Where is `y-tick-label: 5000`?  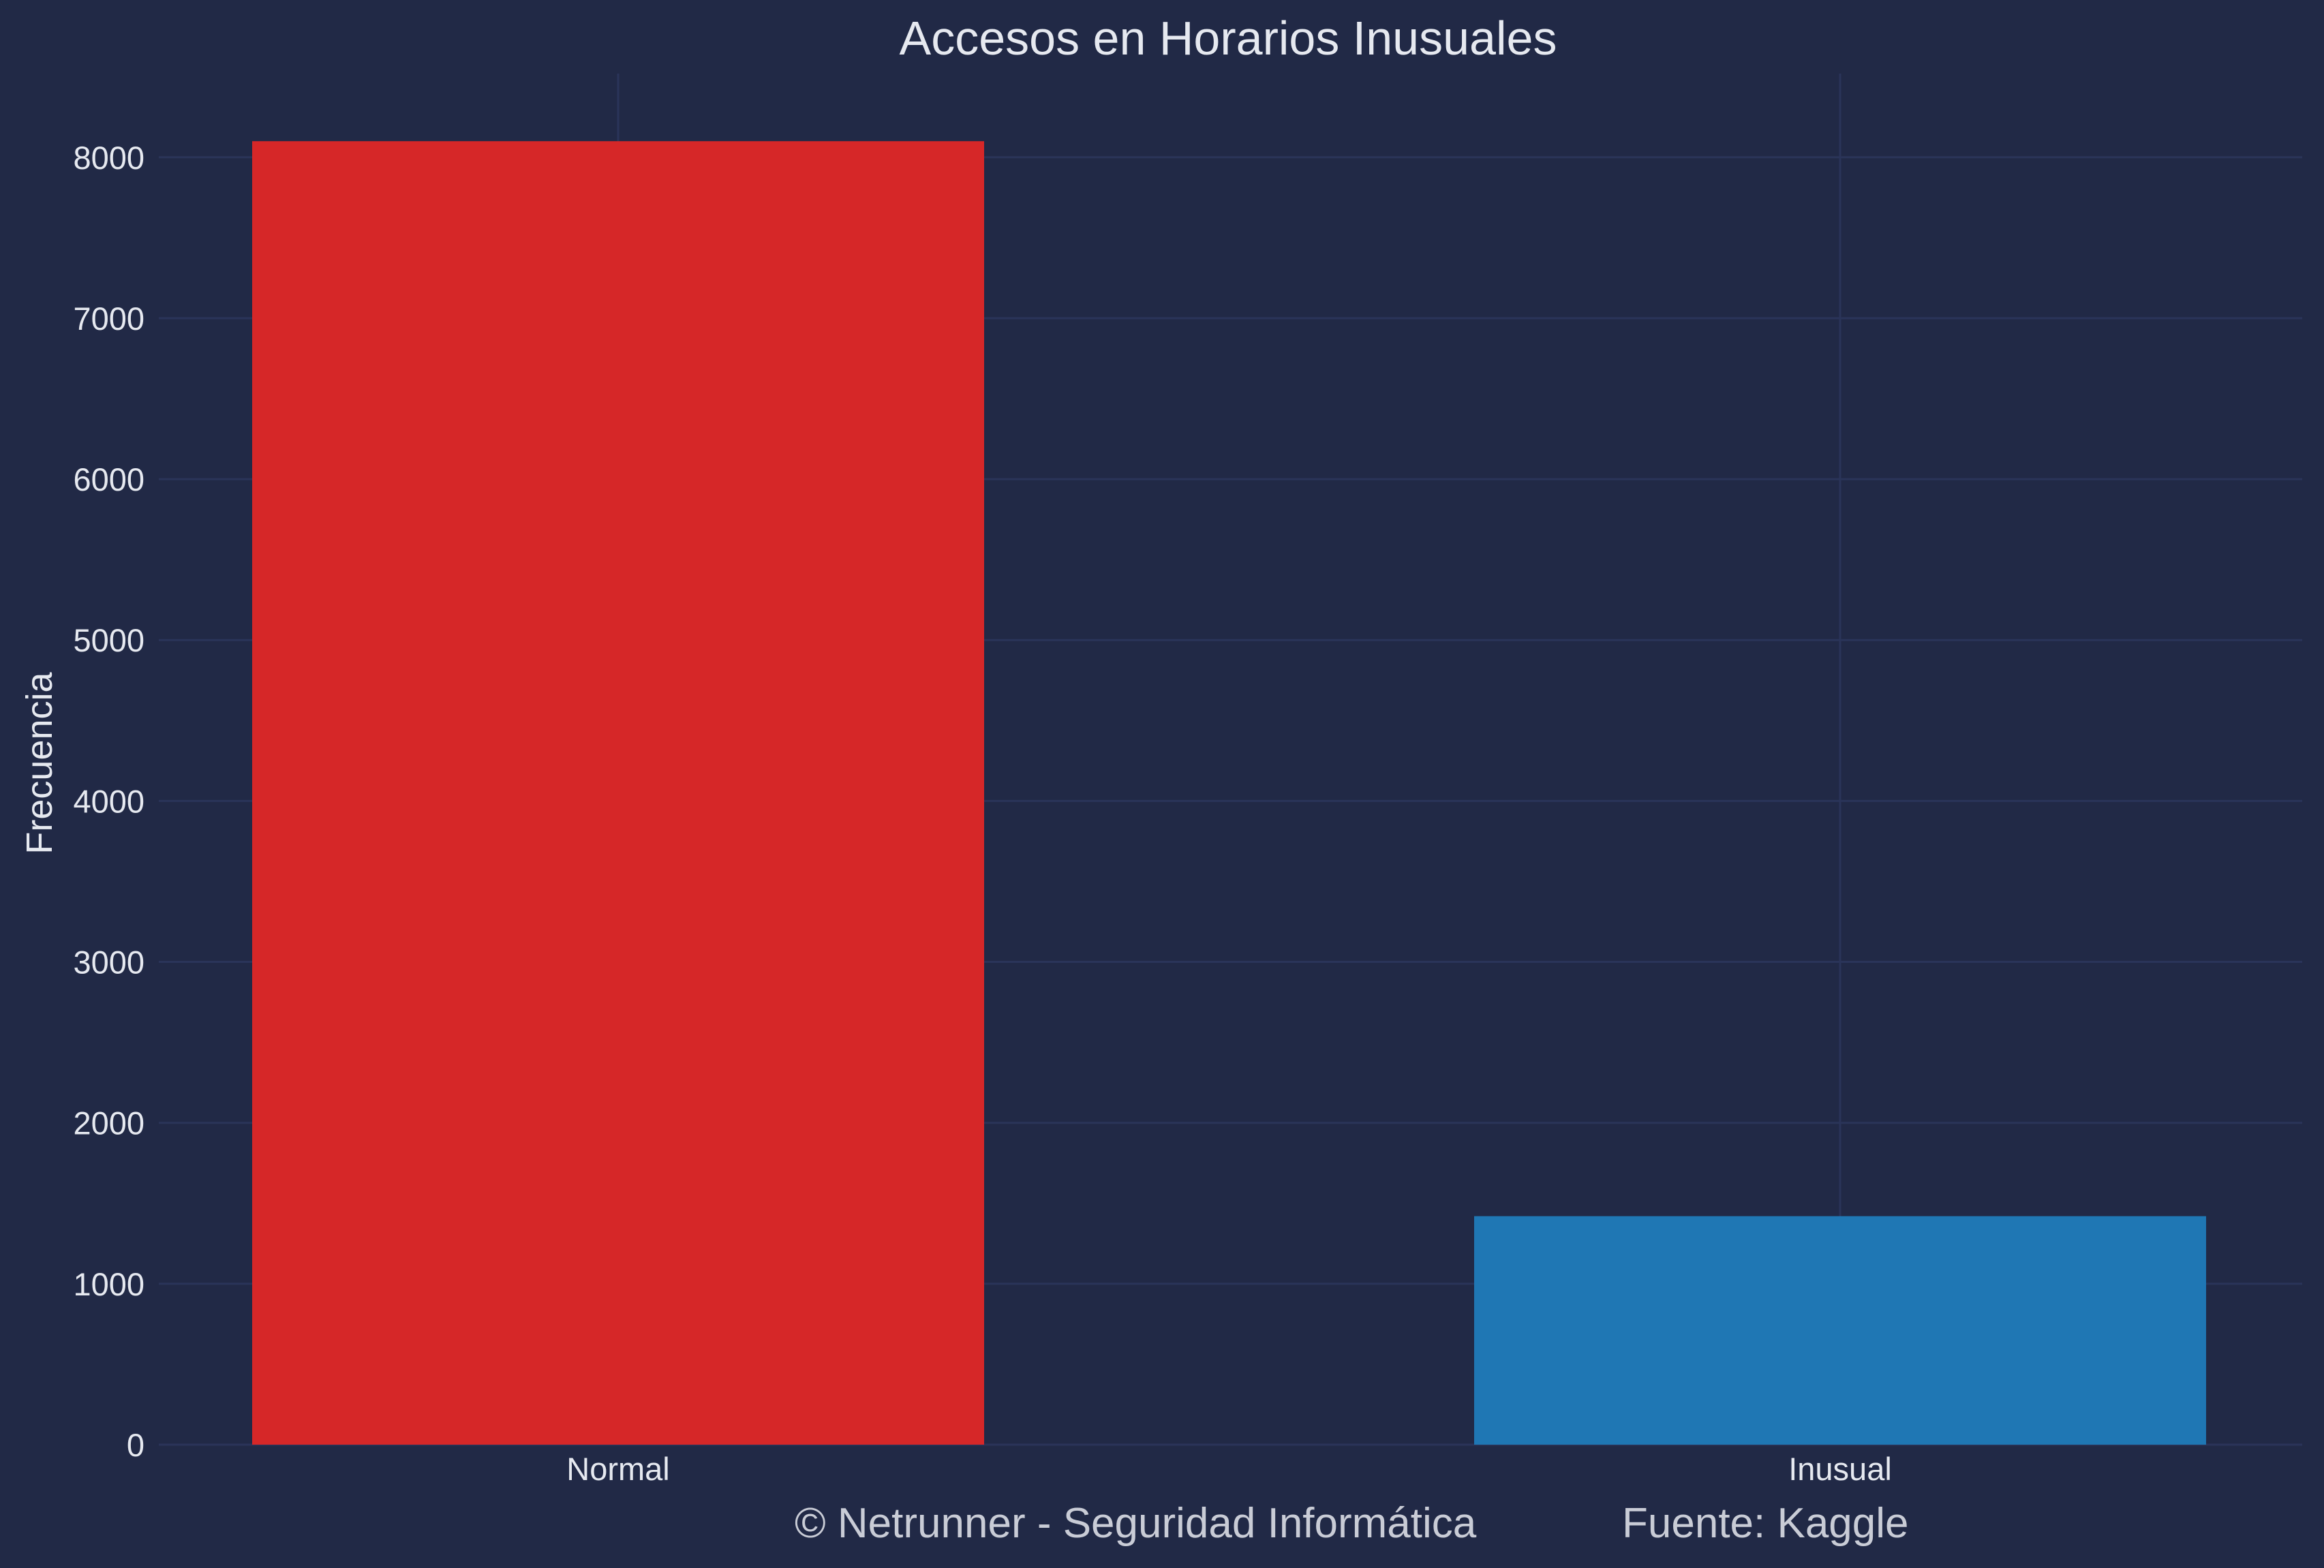
y-tick-label: 5000 is located at coordinates (108, 640).